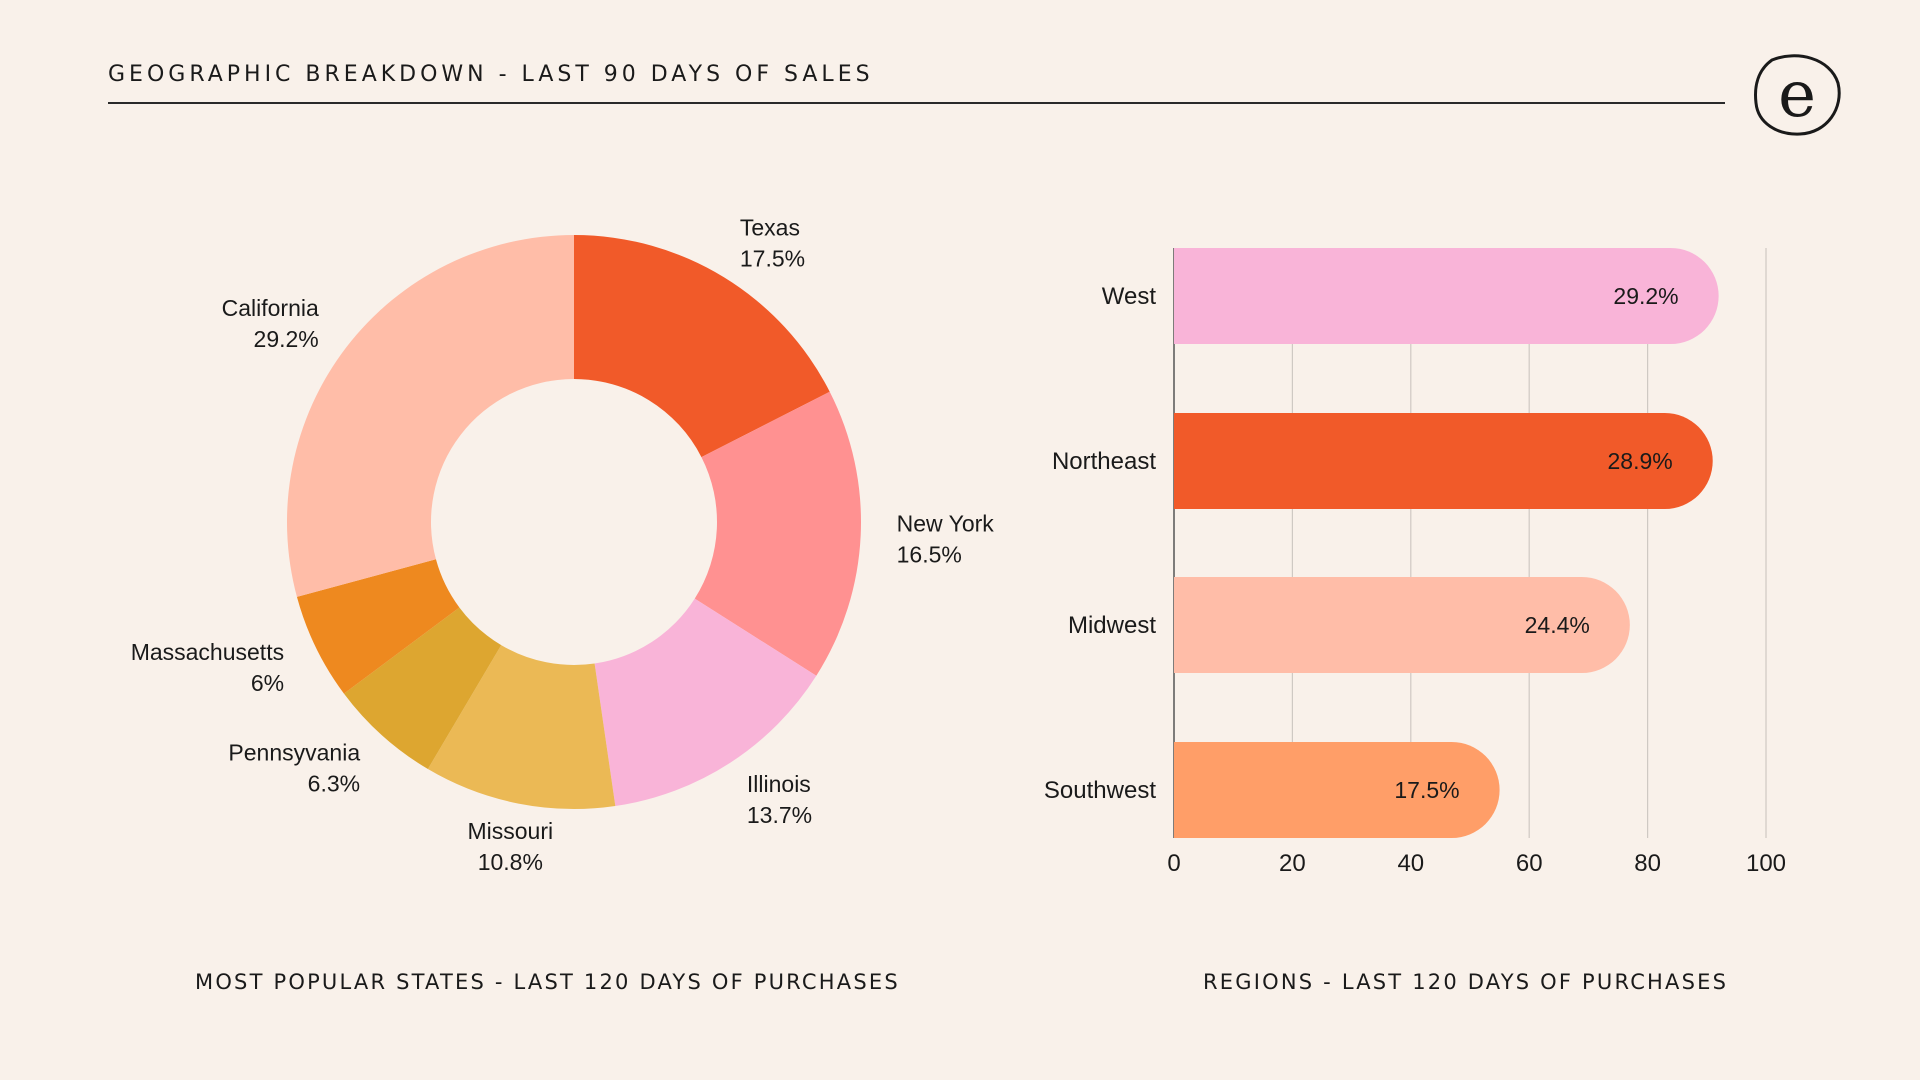 The image size is (1920, 1080). Describe the element at coordinates (511, 831) in the screenshot. I see `slice-label-missouri: Missouri` at that location.